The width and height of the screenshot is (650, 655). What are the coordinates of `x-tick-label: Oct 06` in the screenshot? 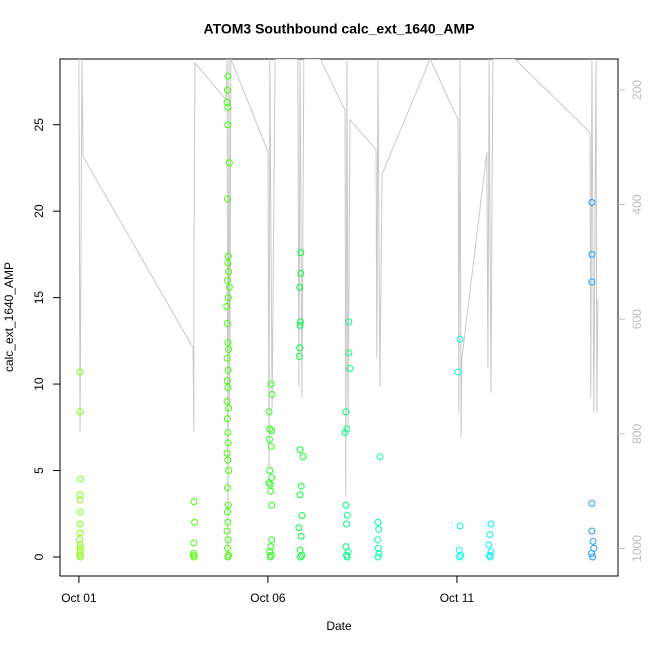 It's located at (268, 598).